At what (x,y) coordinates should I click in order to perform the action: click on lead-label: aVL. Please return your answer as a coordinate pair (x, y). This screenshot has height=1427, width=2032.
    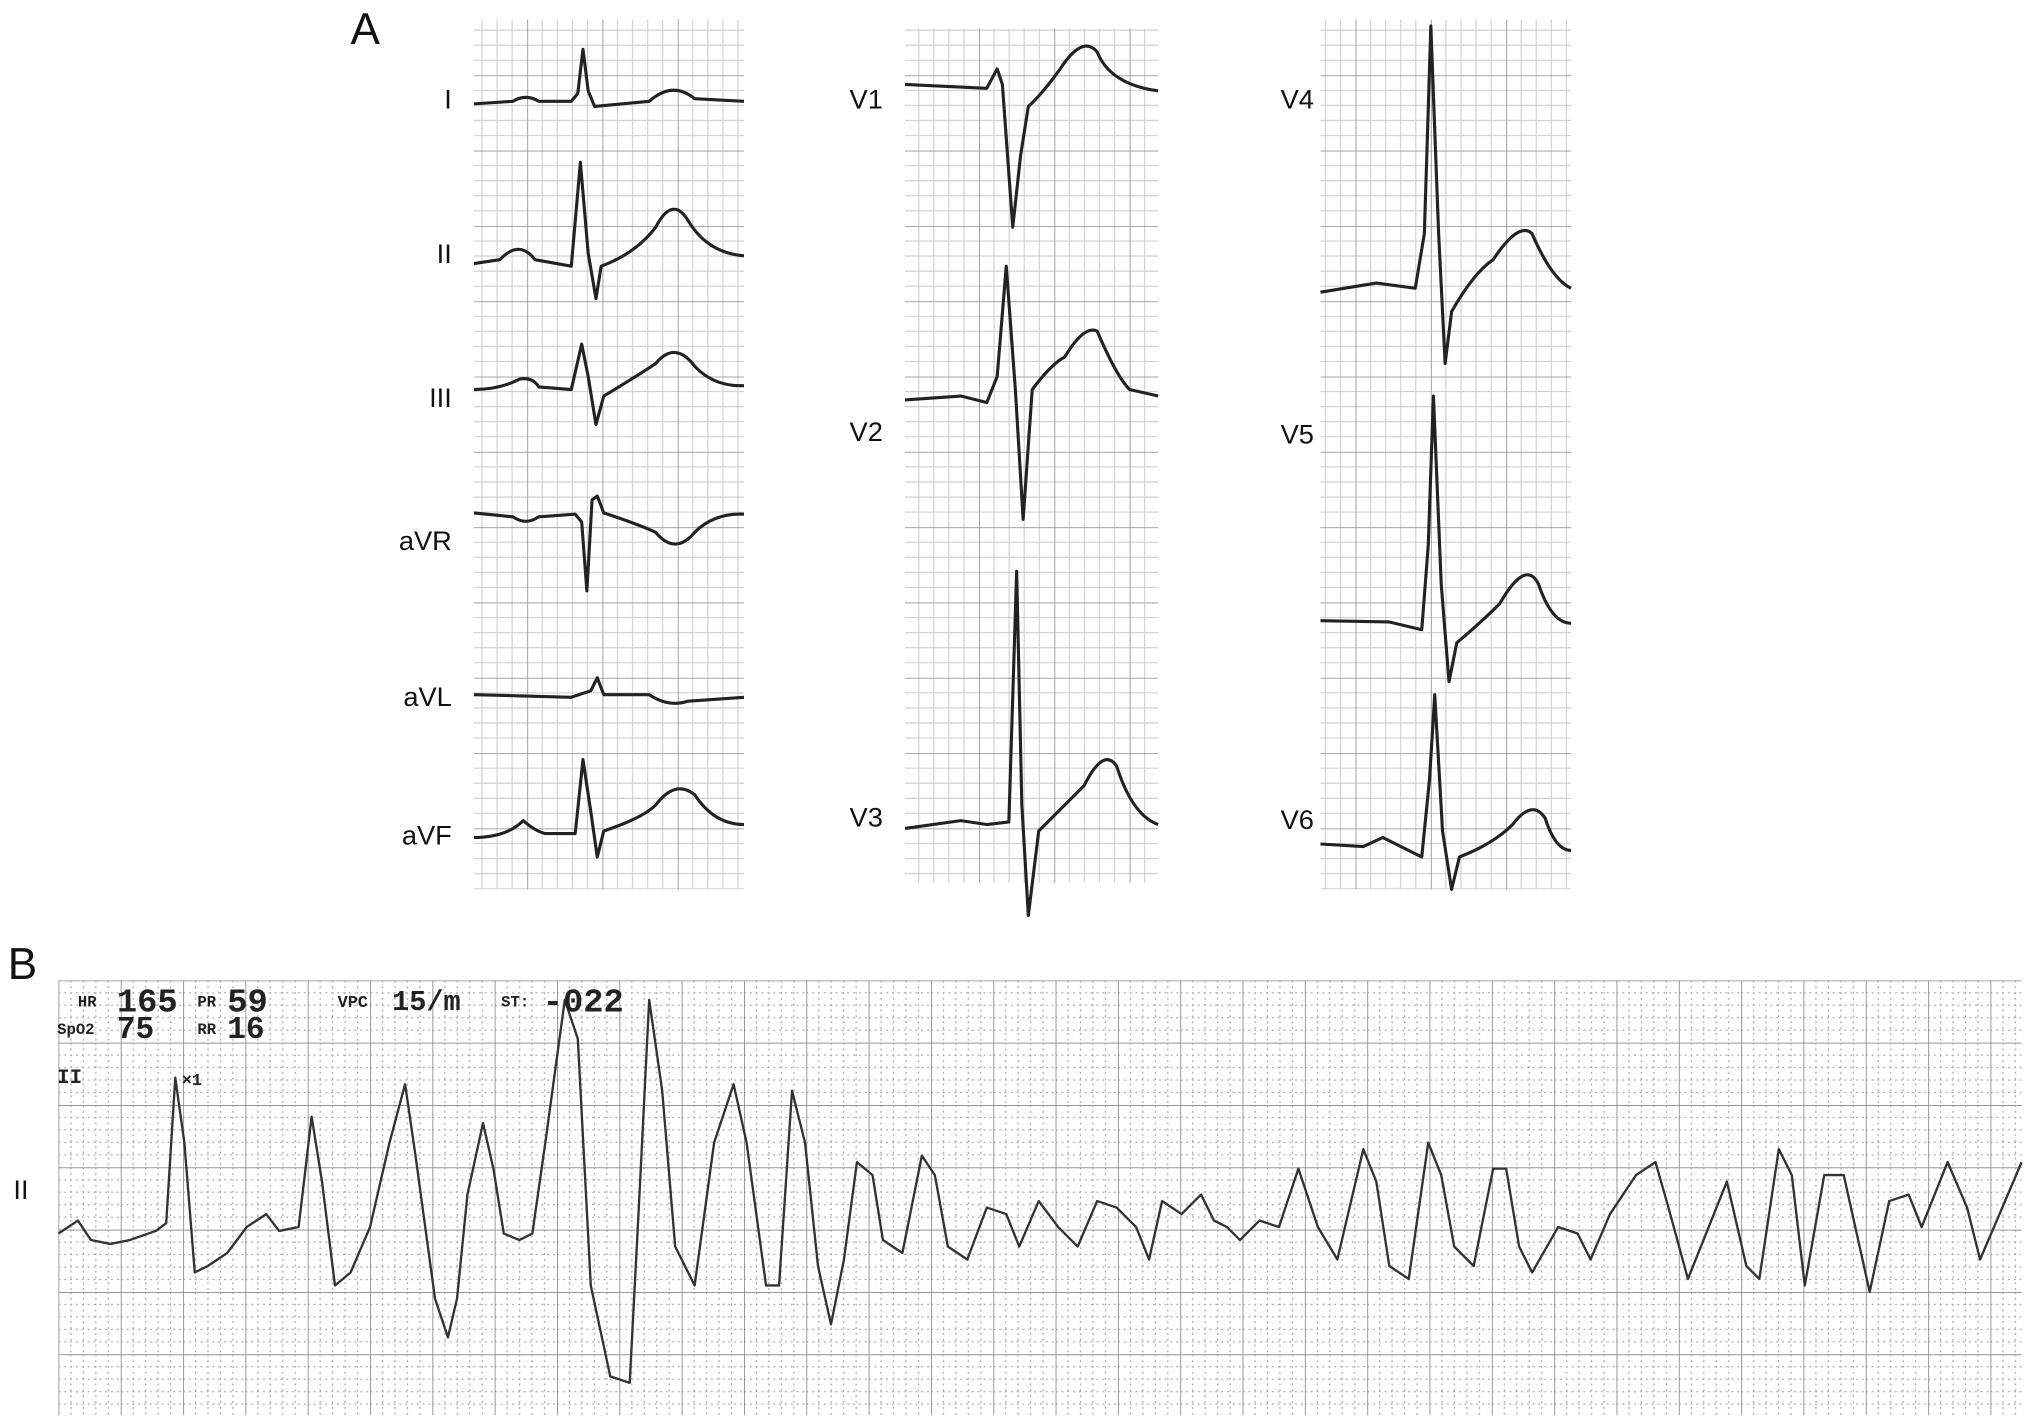
    Looking at the image, I should click on (427, 696).